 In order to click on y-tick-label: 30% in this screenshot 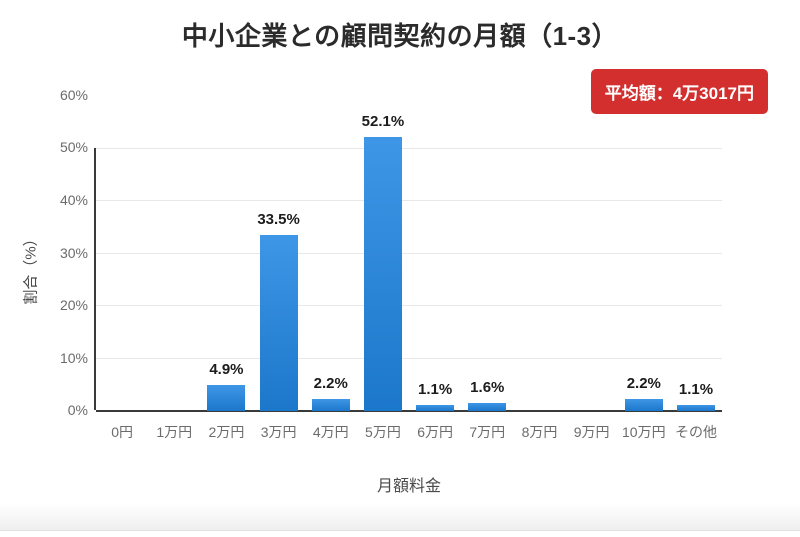, I will do `click(73, 252)`.